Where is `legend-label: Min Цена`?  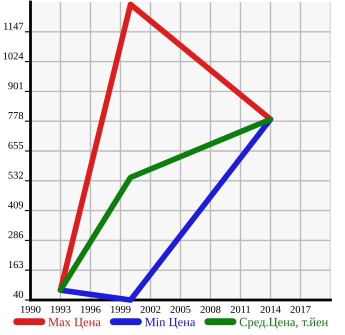 legend-label: Min Цена is located at coordinates (170, 323).